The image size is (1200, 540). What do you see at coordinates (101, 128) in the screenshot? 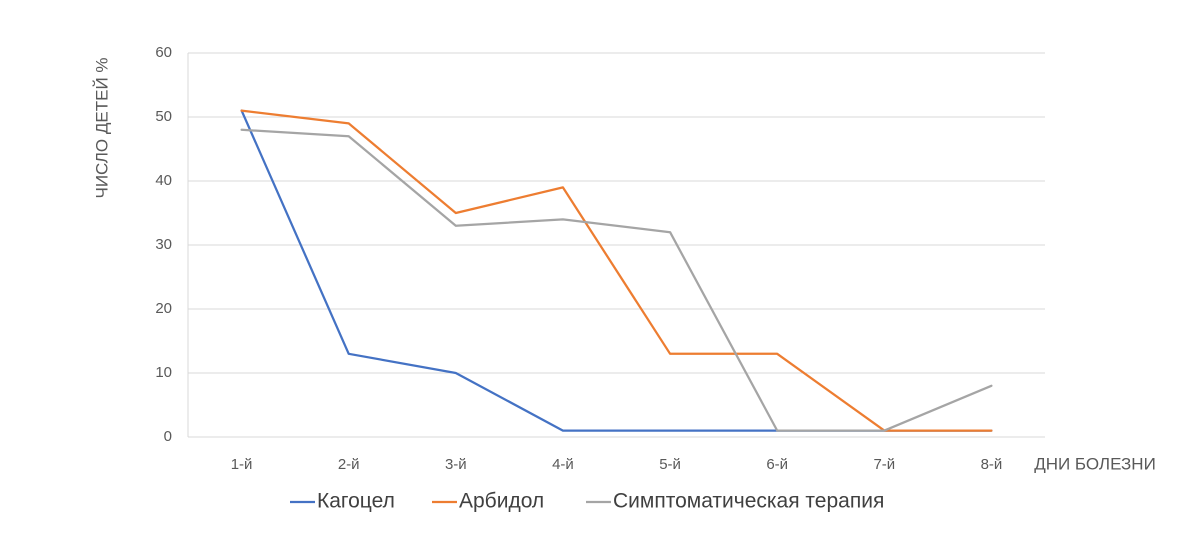
I see `y-axis-title: ЧИСЛО ДЕТЕЙ %` at bounding box center [101, 128].